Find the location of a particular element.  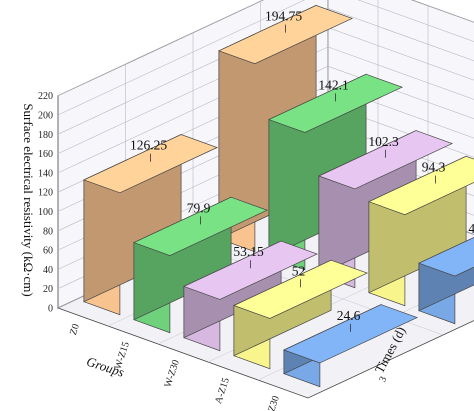

z-tick-label: 20 is located at coordinates (48, 289).